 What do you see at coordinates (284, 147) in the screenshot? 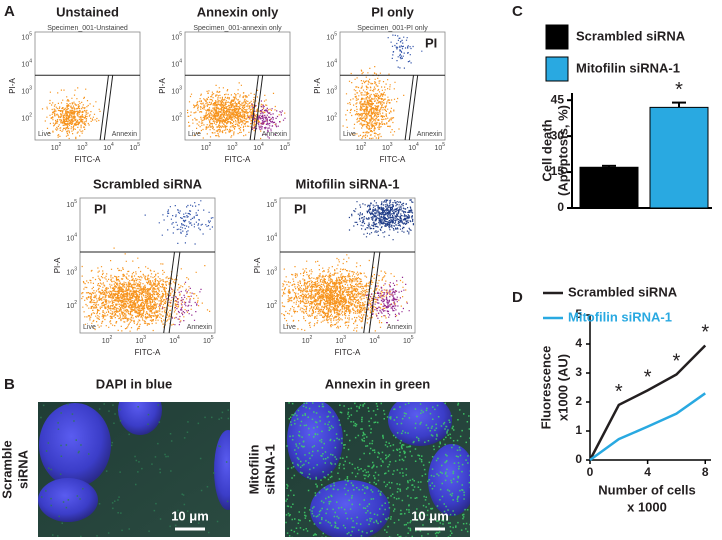
I see `x-tick-label: 10⁵` at bounding box center [284, 147].